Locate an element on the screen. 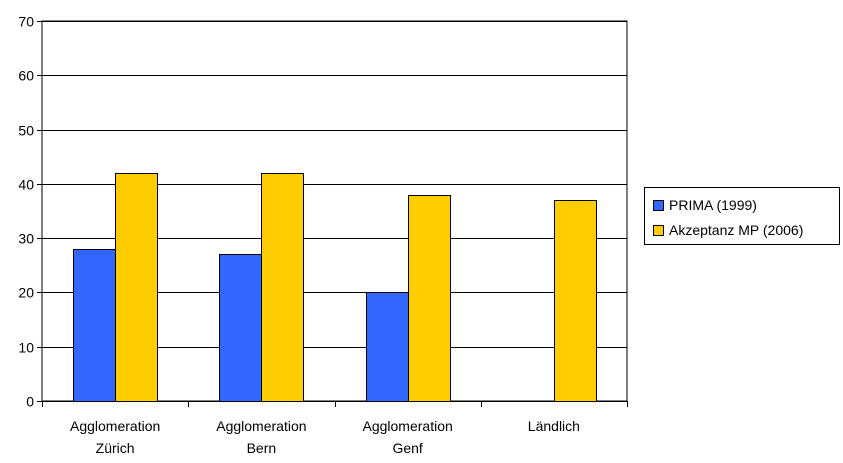 The image size is (843, 463). x-tick-label: Bern is located at coordinates (262, 448).